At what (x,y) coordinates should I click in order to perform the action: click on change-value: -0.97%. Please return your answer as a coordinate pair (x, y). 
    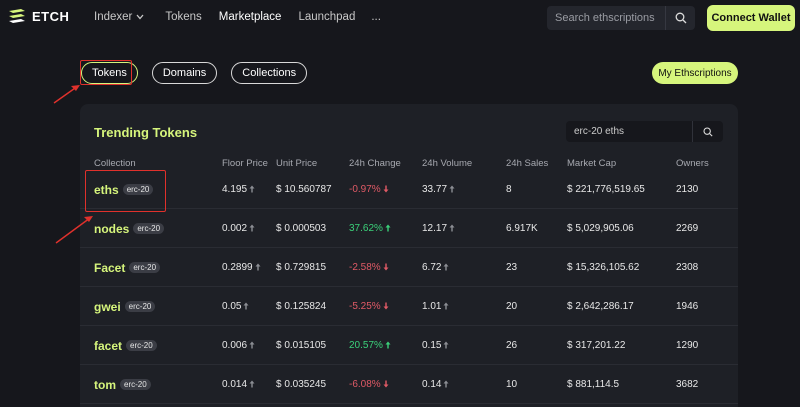
    Looking at the image, I should click on (365, 189).